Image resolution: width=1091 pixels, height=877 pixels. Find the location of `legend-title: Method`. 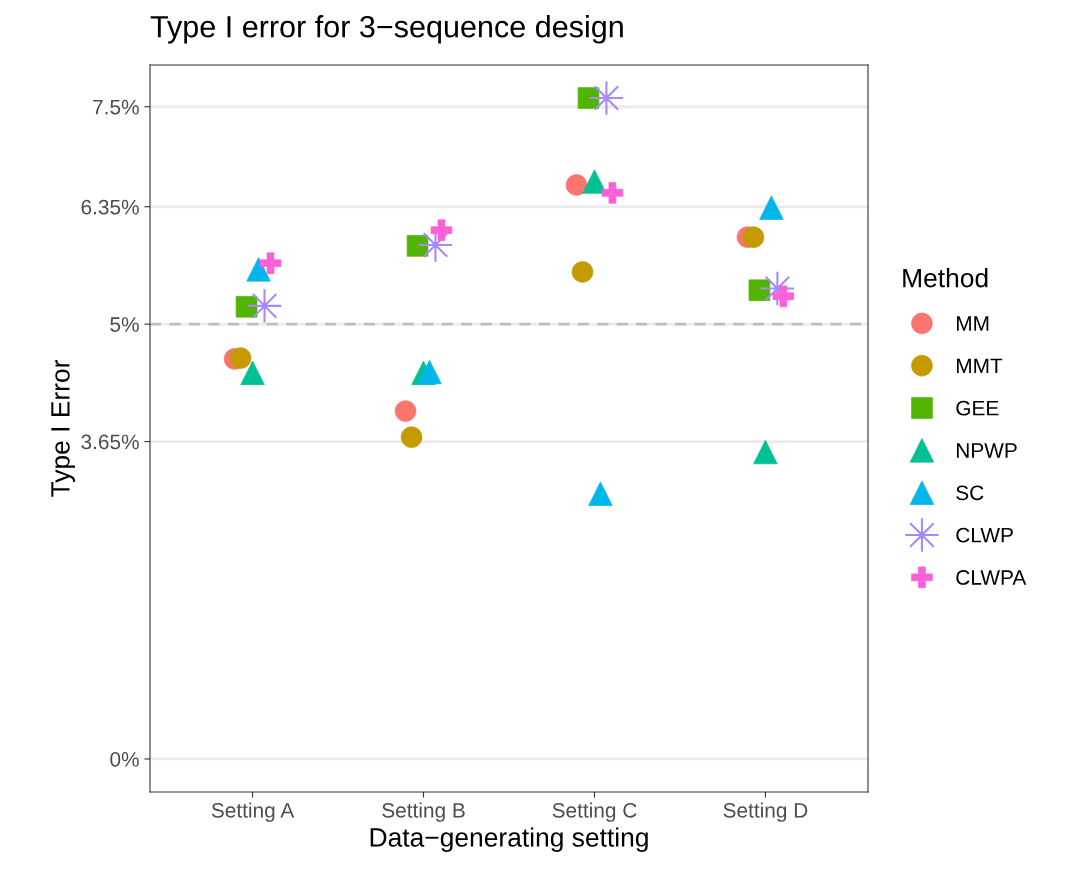

legend-title: Method is located at coordinates (945, 278).